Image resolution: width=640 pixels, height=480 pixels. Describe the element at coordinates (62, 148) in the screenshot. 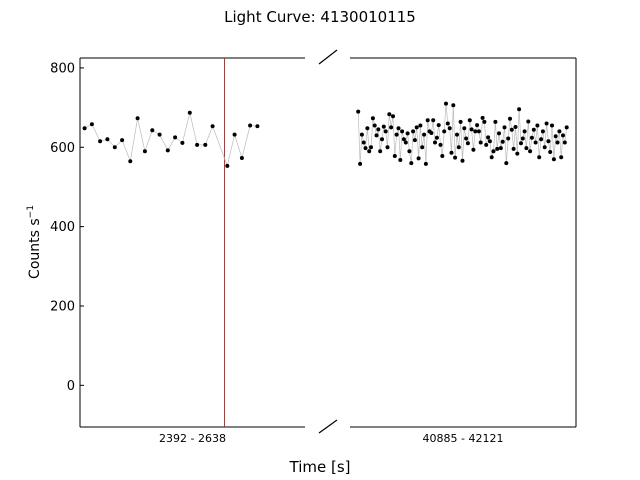

I see `y-tick-label-600: 600` at that location.